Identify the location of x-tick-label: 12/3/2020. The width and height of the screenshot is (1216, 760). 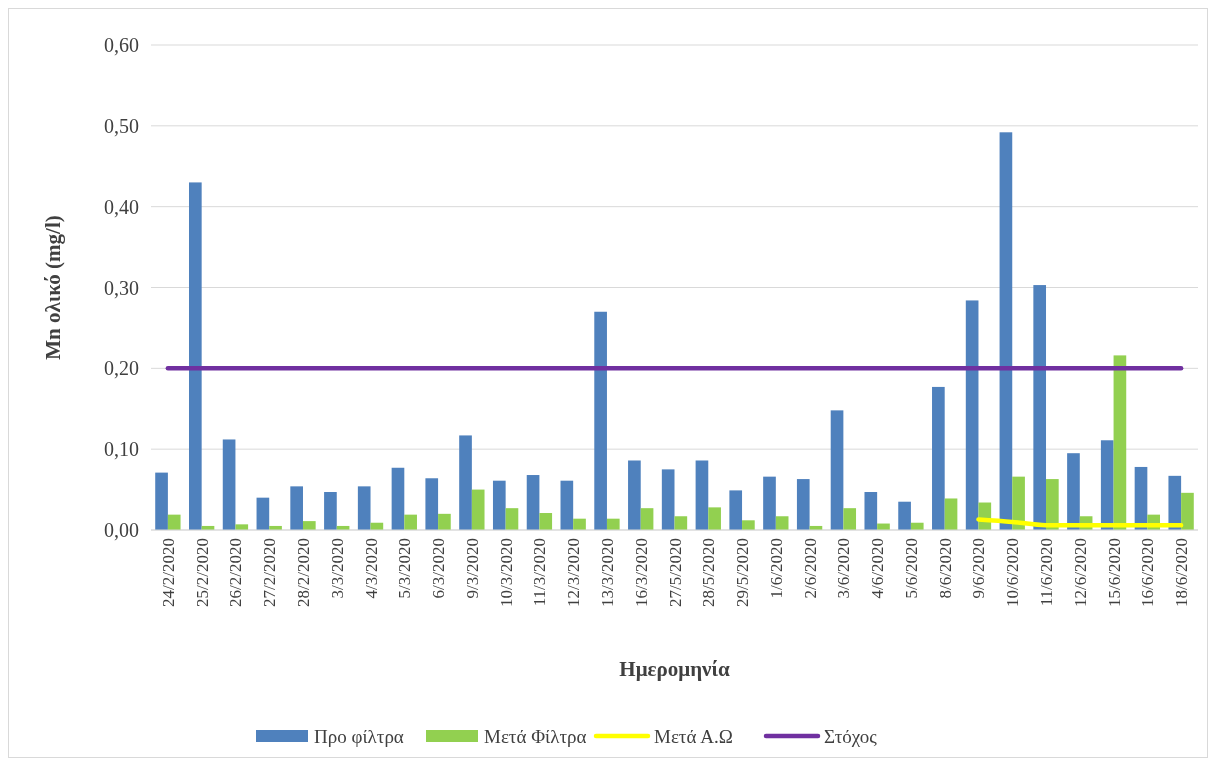
(574, 572).